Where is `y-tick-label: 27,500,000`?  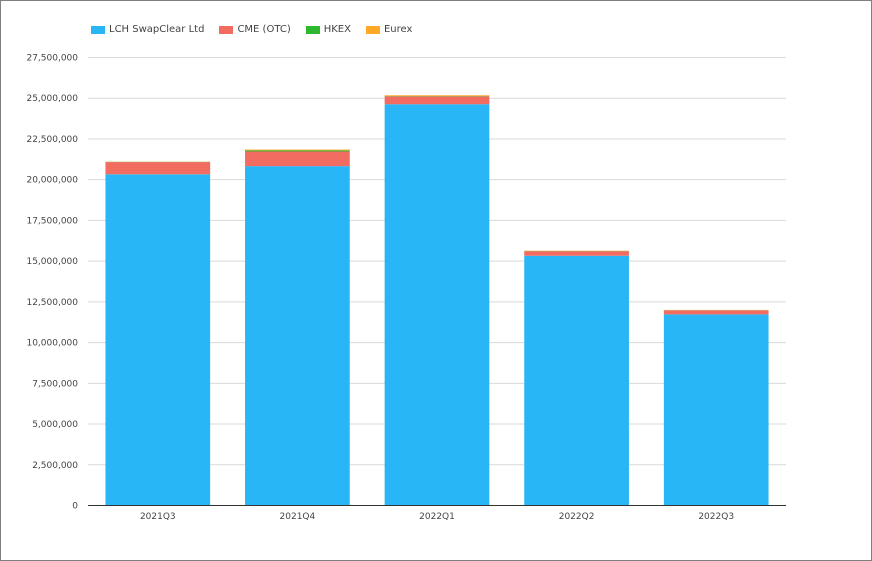
y-tick-label: 27,500,000 is located at coordinates (52, 59).